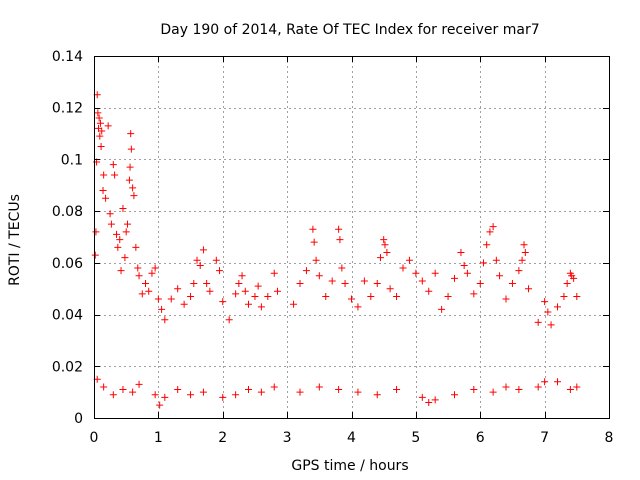  What do you see at coordinates (222, 438) in the screenshot?
I see `x-tick-label: 2` at bounding box center [222, 438].